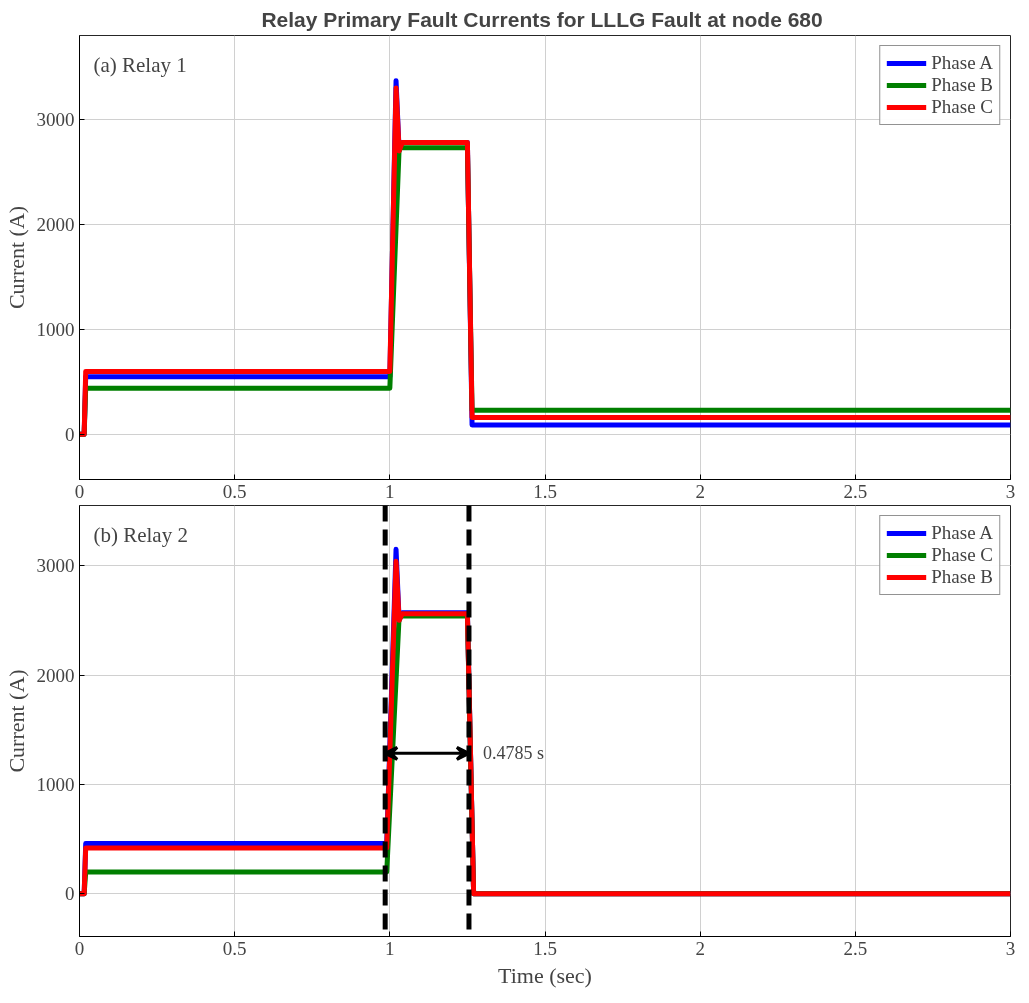  I want to click on annotation: (a) Relay 1, so click(140, 65).